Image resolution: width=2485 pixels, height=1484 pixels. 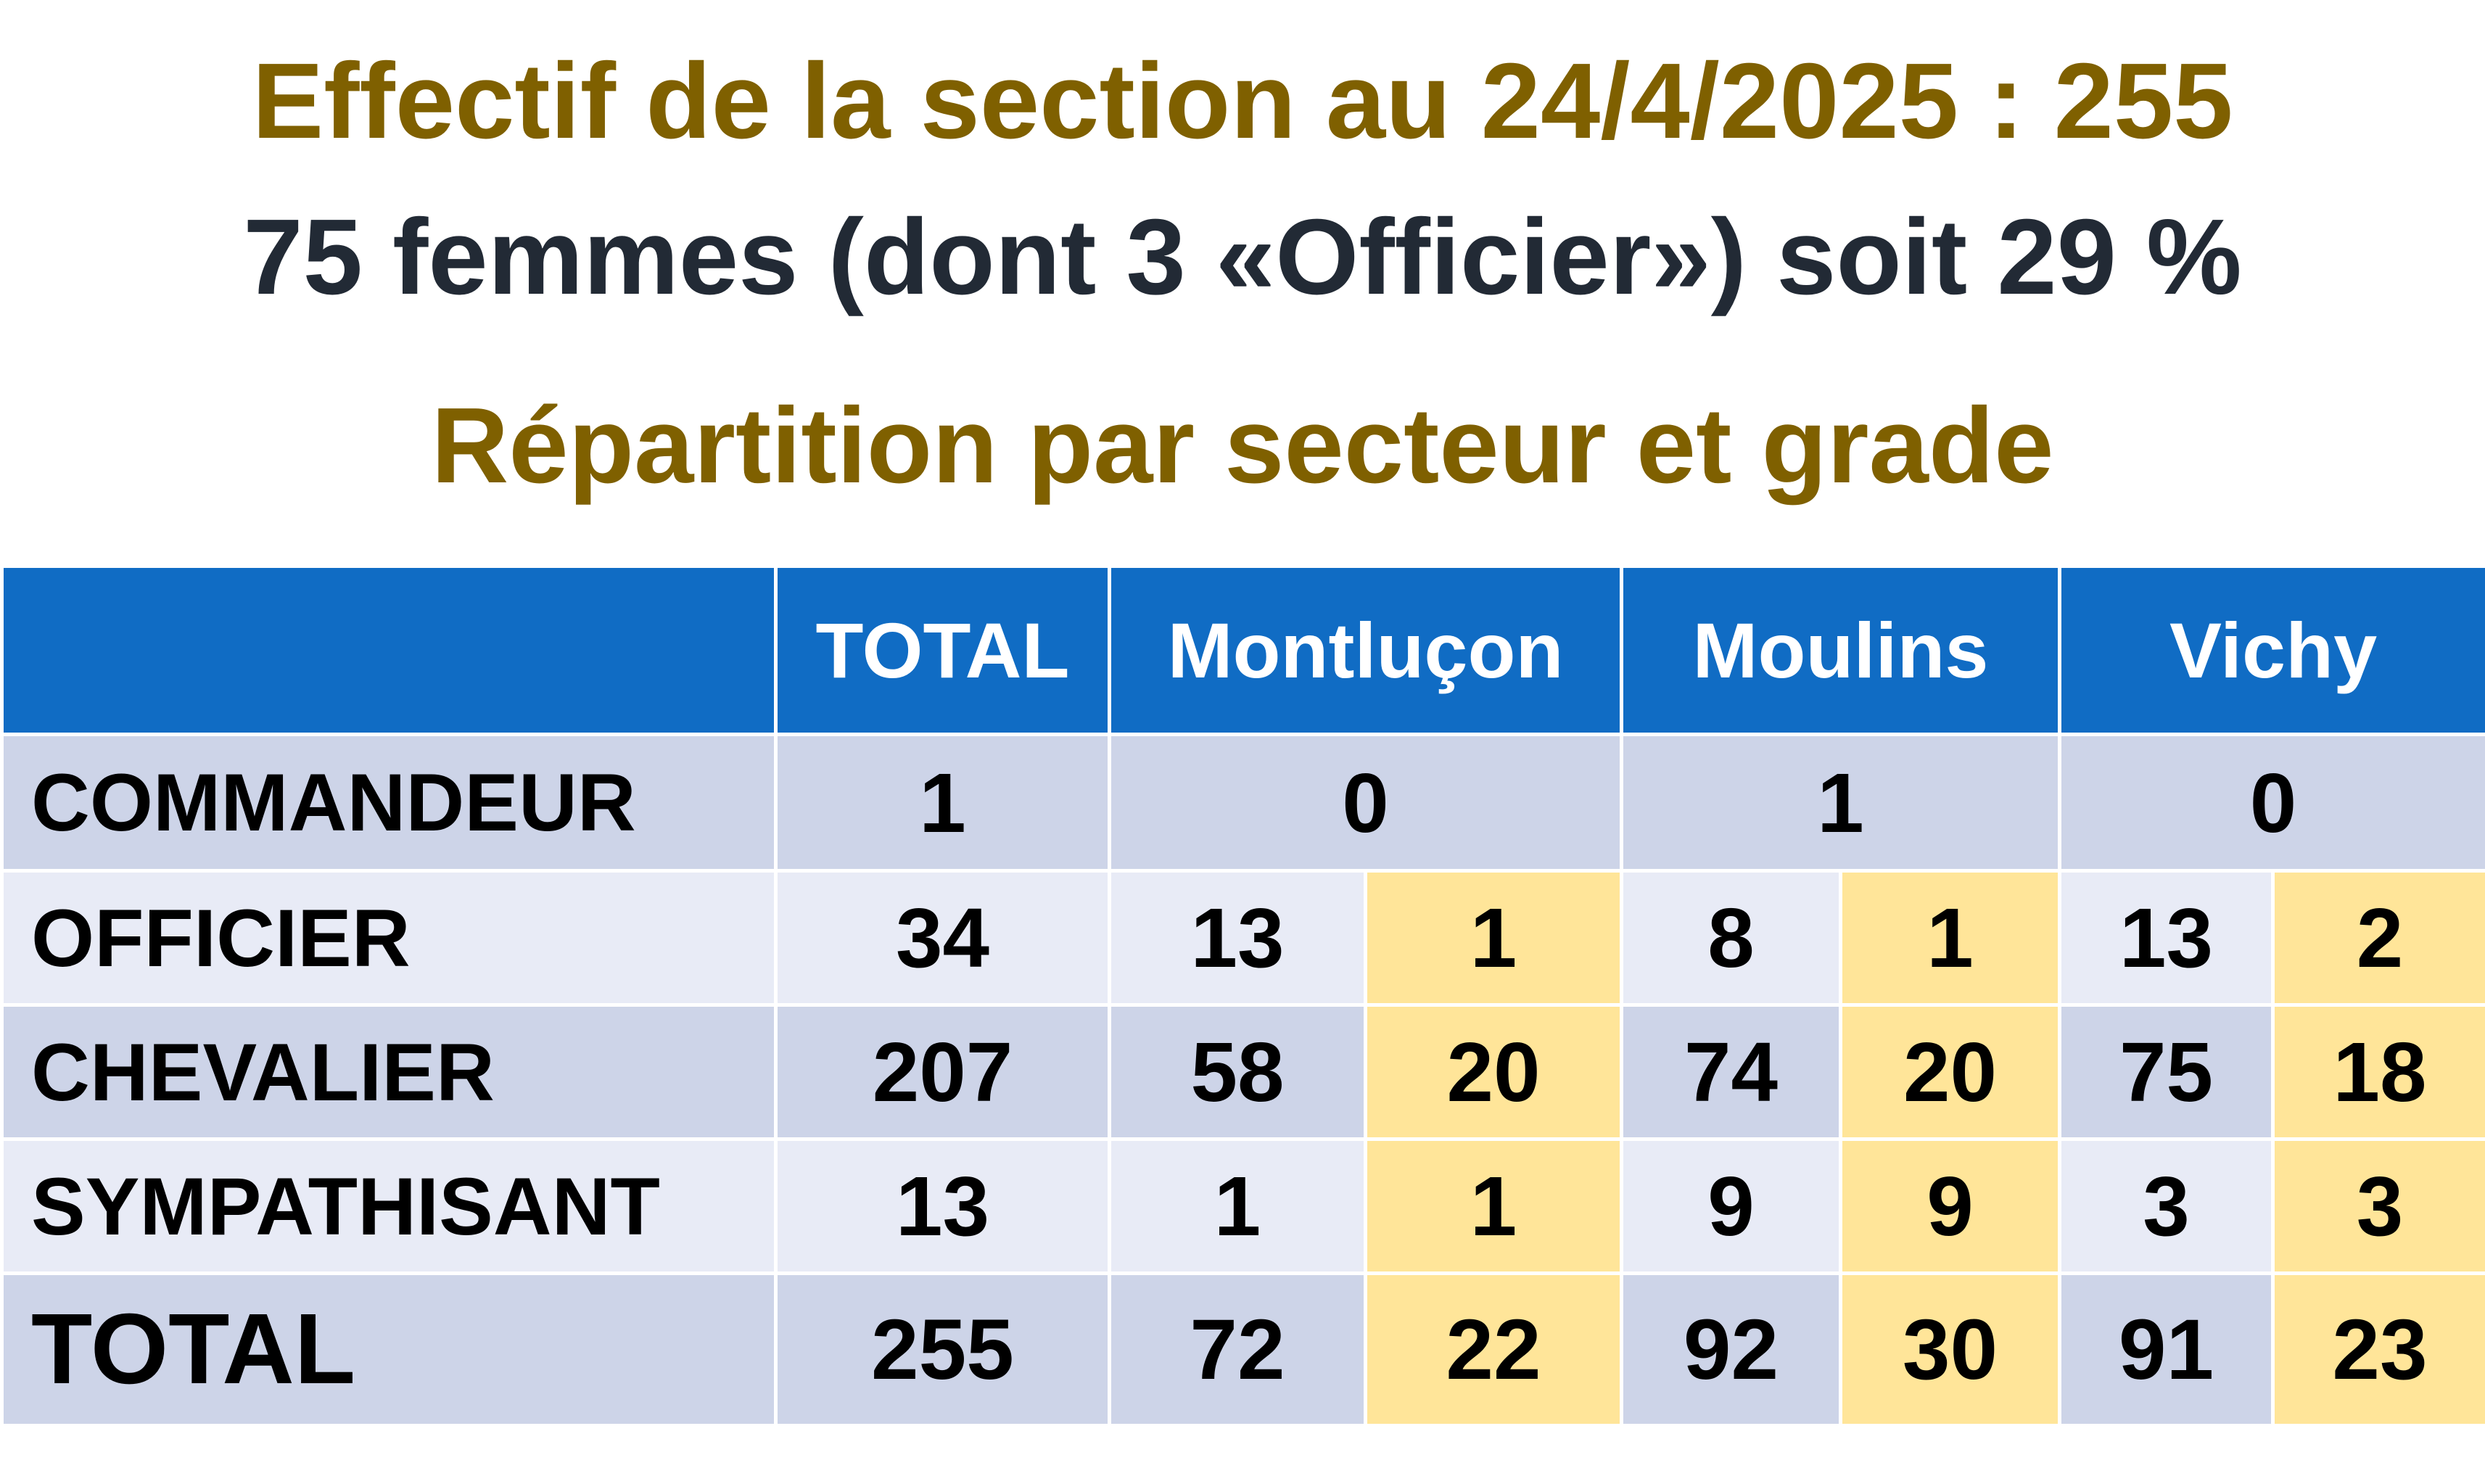 What do you see at coordinates (2378, 938) in the screenshot?
I see `cell-vichy-femmes: 2` at bounding box center [2378, 938].